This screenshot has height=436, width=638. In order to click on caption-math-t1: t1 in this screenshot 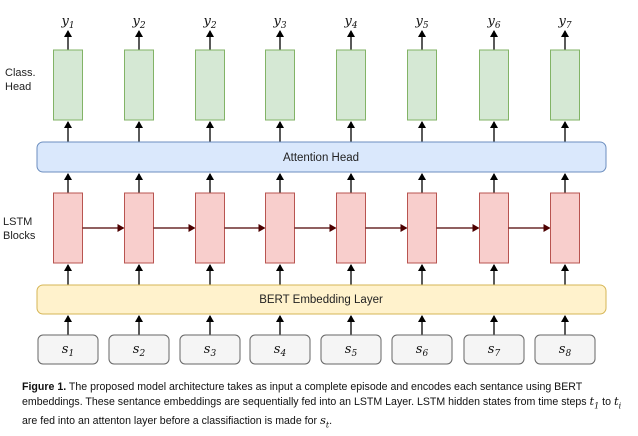, I will do `click(594, 402)`.